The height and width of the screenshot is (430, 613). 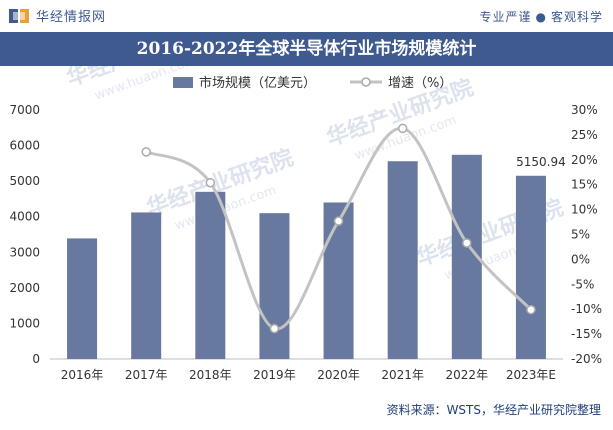 What do you see at coordinates (580, 259) in the screenshot?
I see `y-right-tick-label: 0%` at bounding box center [580, 259].